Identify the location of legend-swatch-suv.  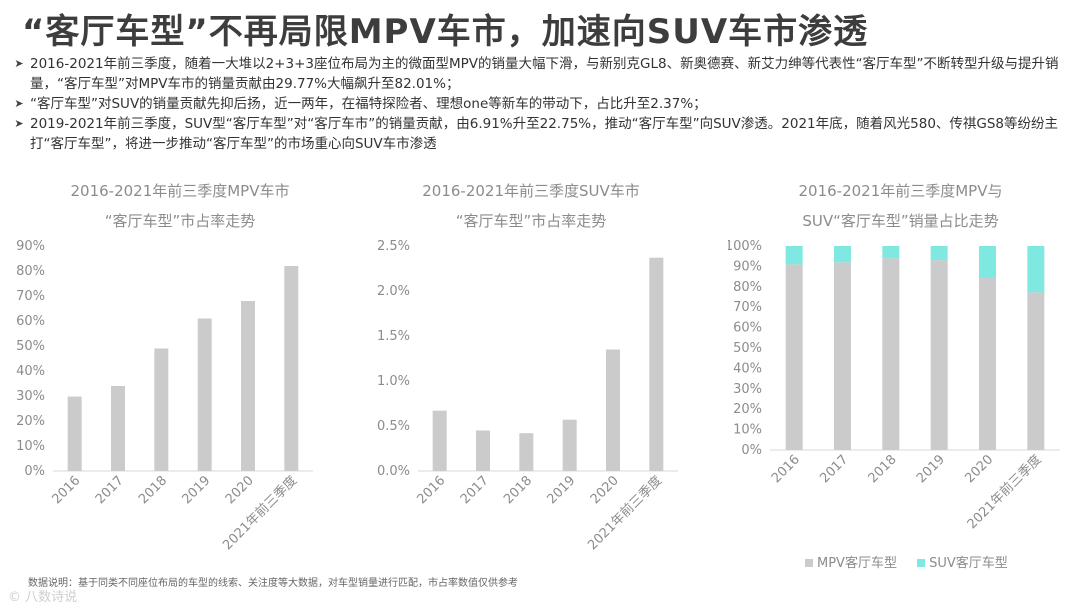
(921, 563).